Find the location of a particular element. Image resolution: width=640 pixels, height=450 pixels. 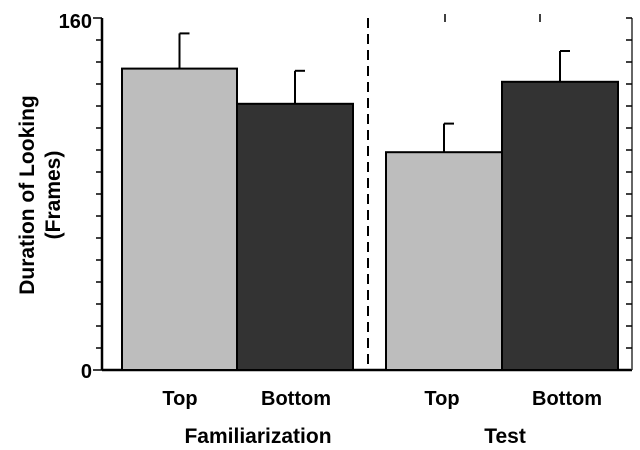

bar-label-familiarization-top: Top is located at coordinates (179, 399).